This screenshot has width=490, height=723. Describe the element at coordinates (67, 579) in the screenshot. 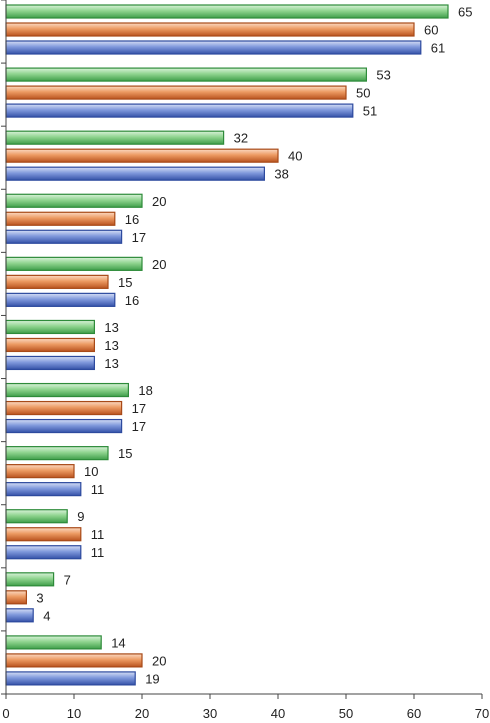

I see `data-label-s0-g9: 7` at that location.